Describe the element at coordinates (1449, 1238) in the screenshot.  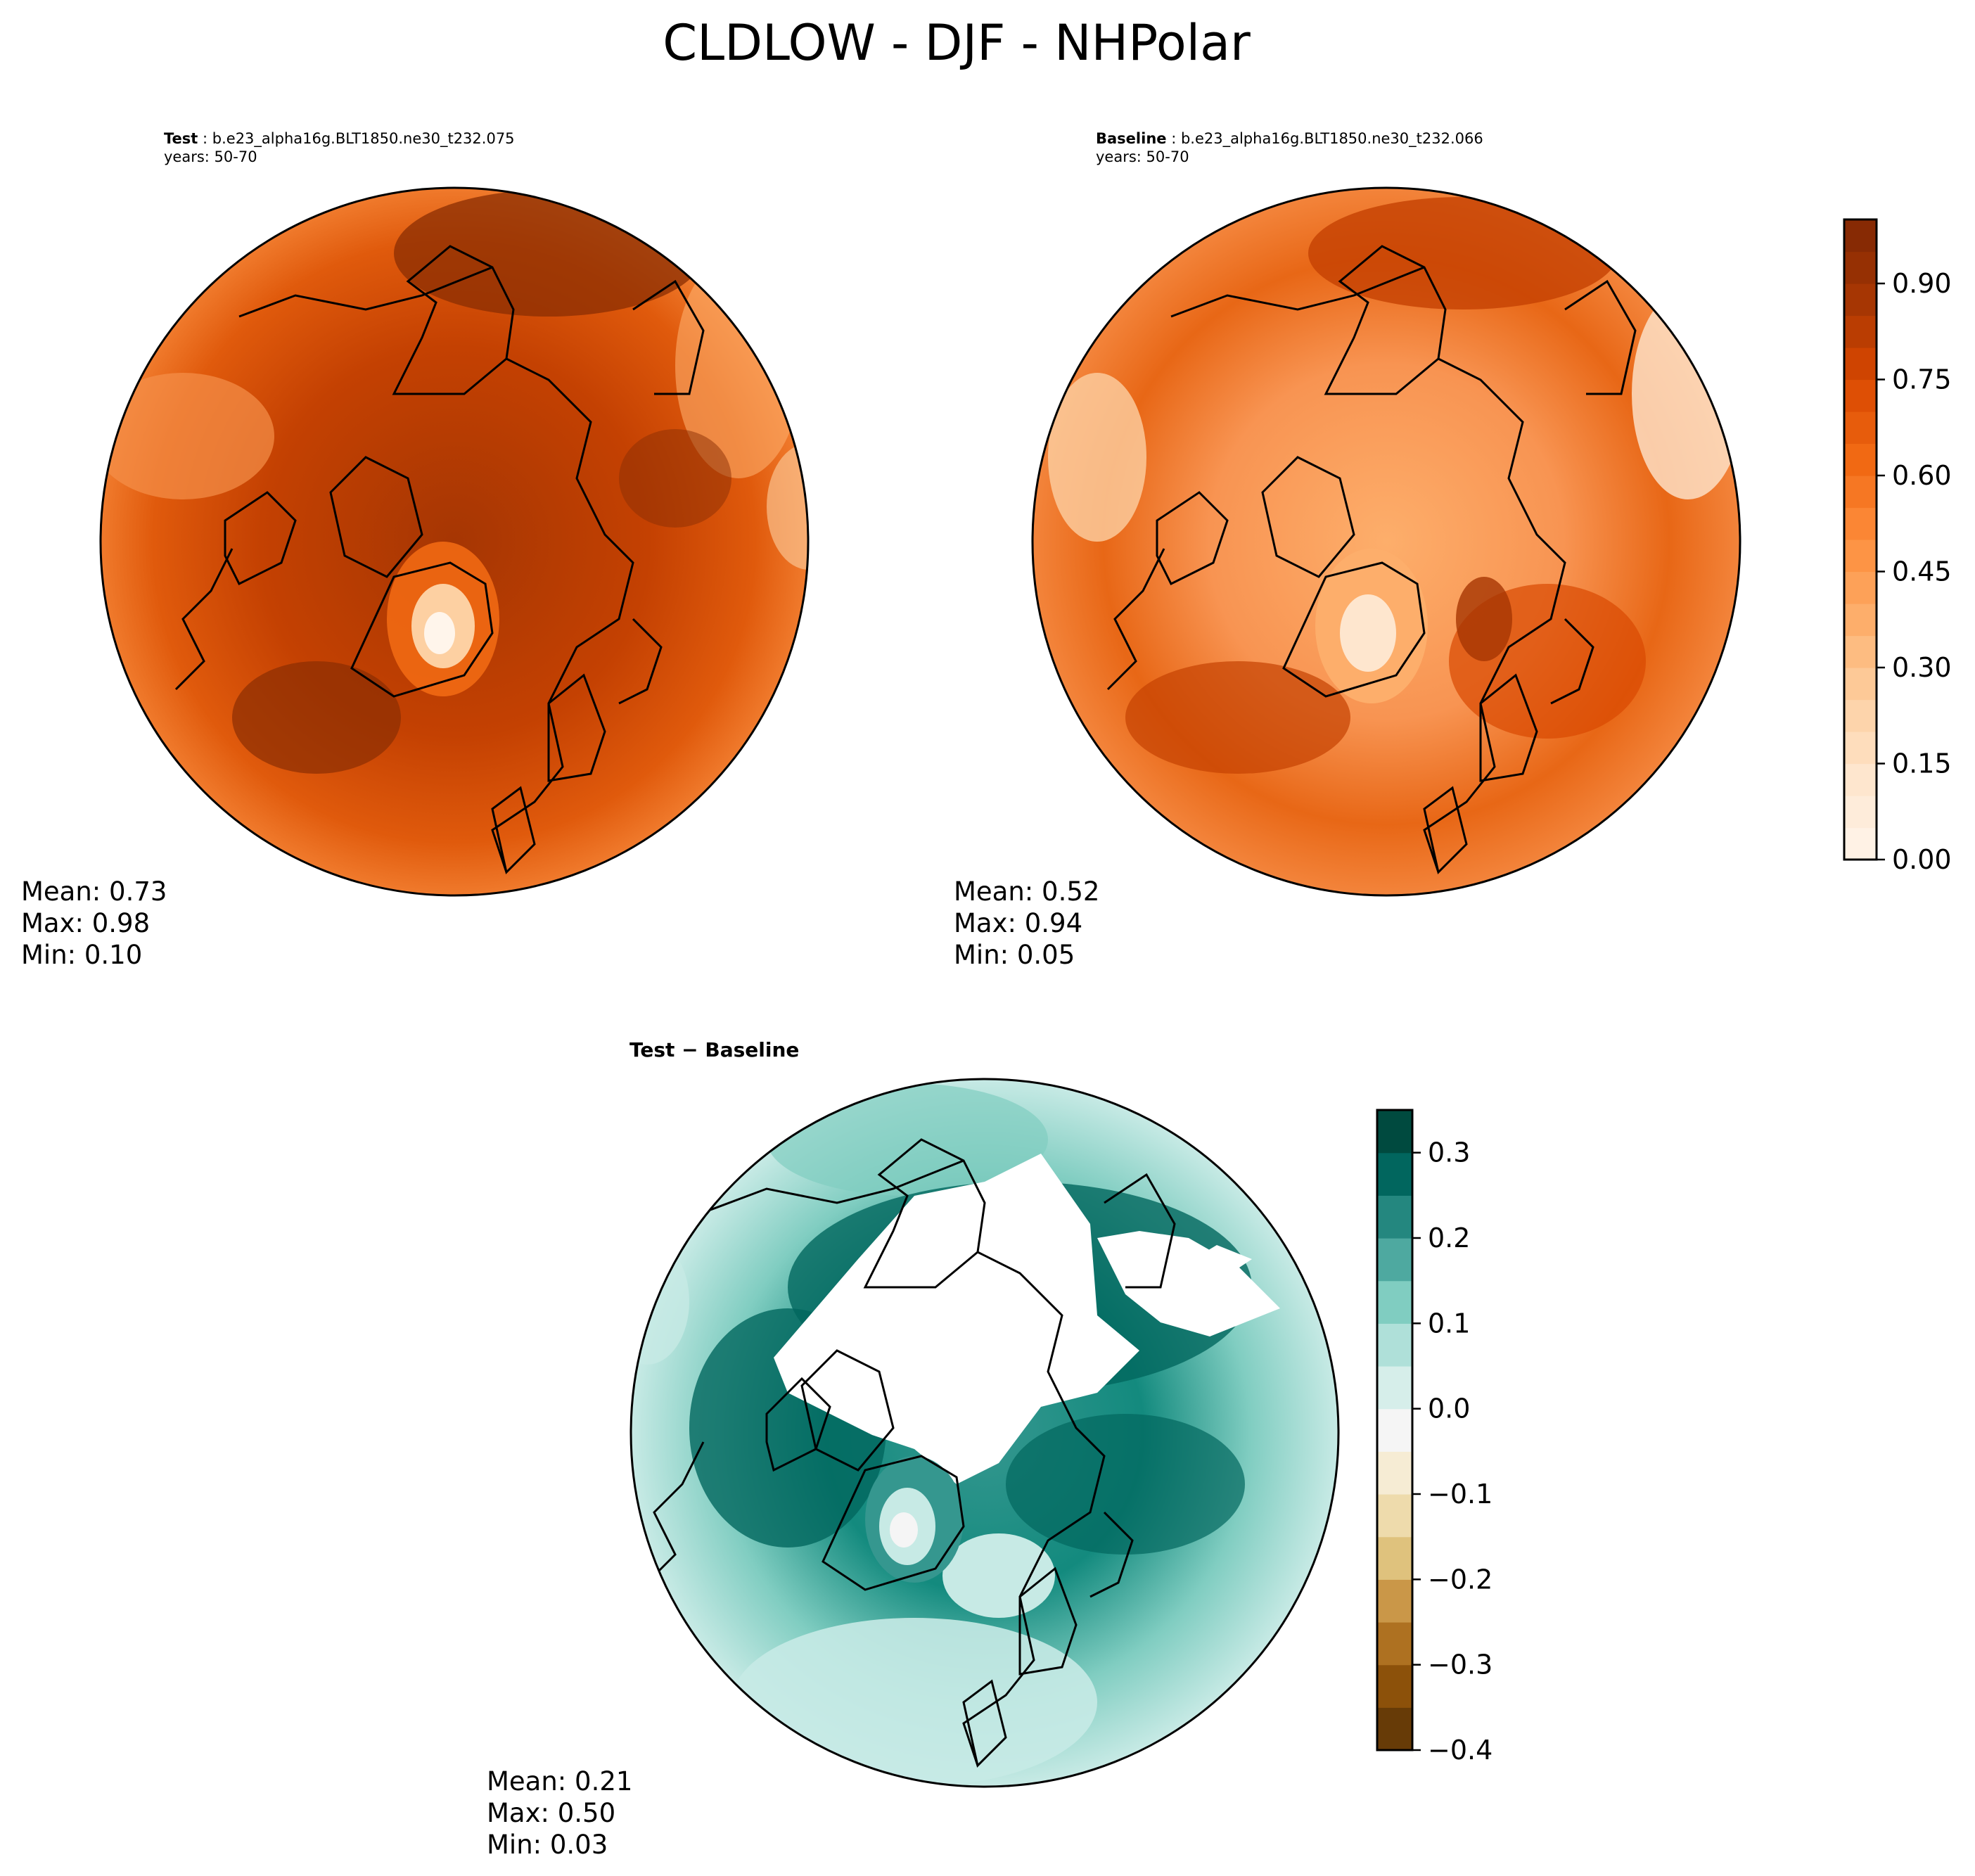
I see `diverging-colorbar-tick-label: 0.2` at that location.